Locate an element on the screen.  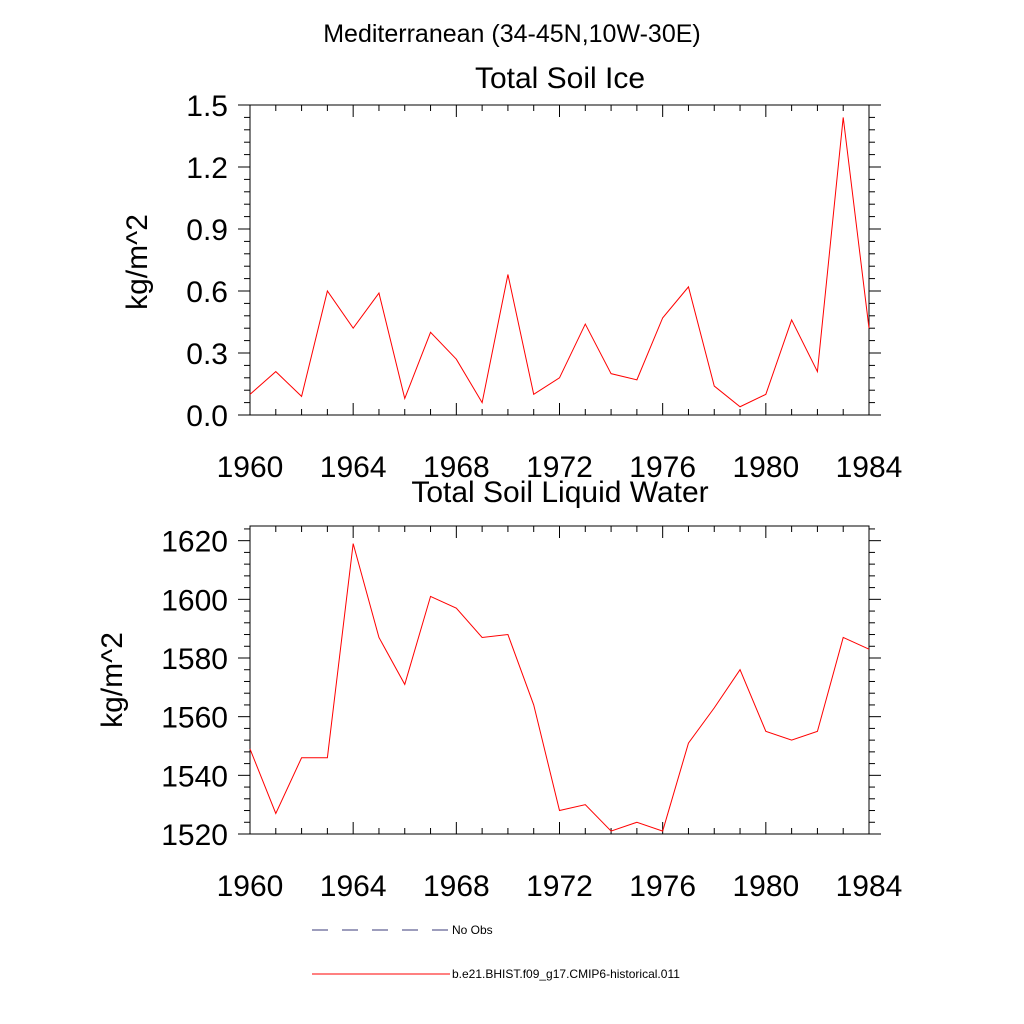
y-tick-label: 1600 is located at coordinates (194, 600).